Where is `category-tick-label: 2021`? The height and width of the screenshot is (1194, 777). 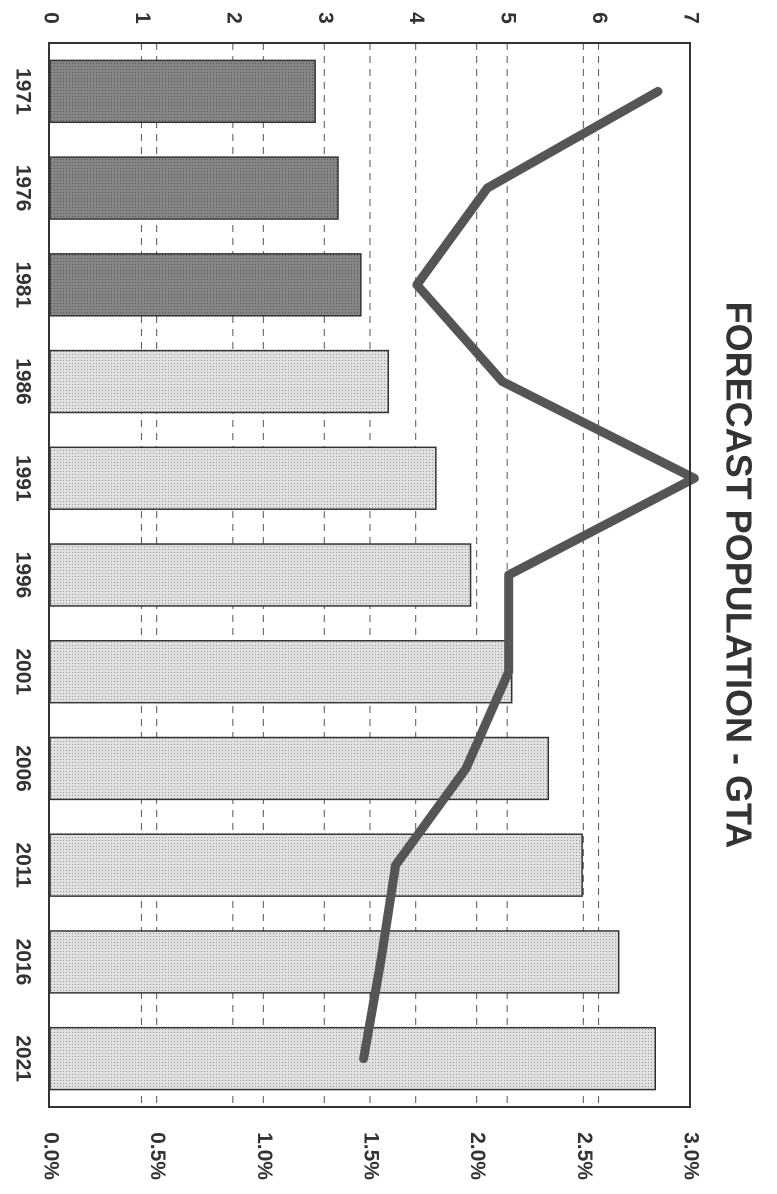
category-tick-label: 2021 is located at coordinates (22, 1058).